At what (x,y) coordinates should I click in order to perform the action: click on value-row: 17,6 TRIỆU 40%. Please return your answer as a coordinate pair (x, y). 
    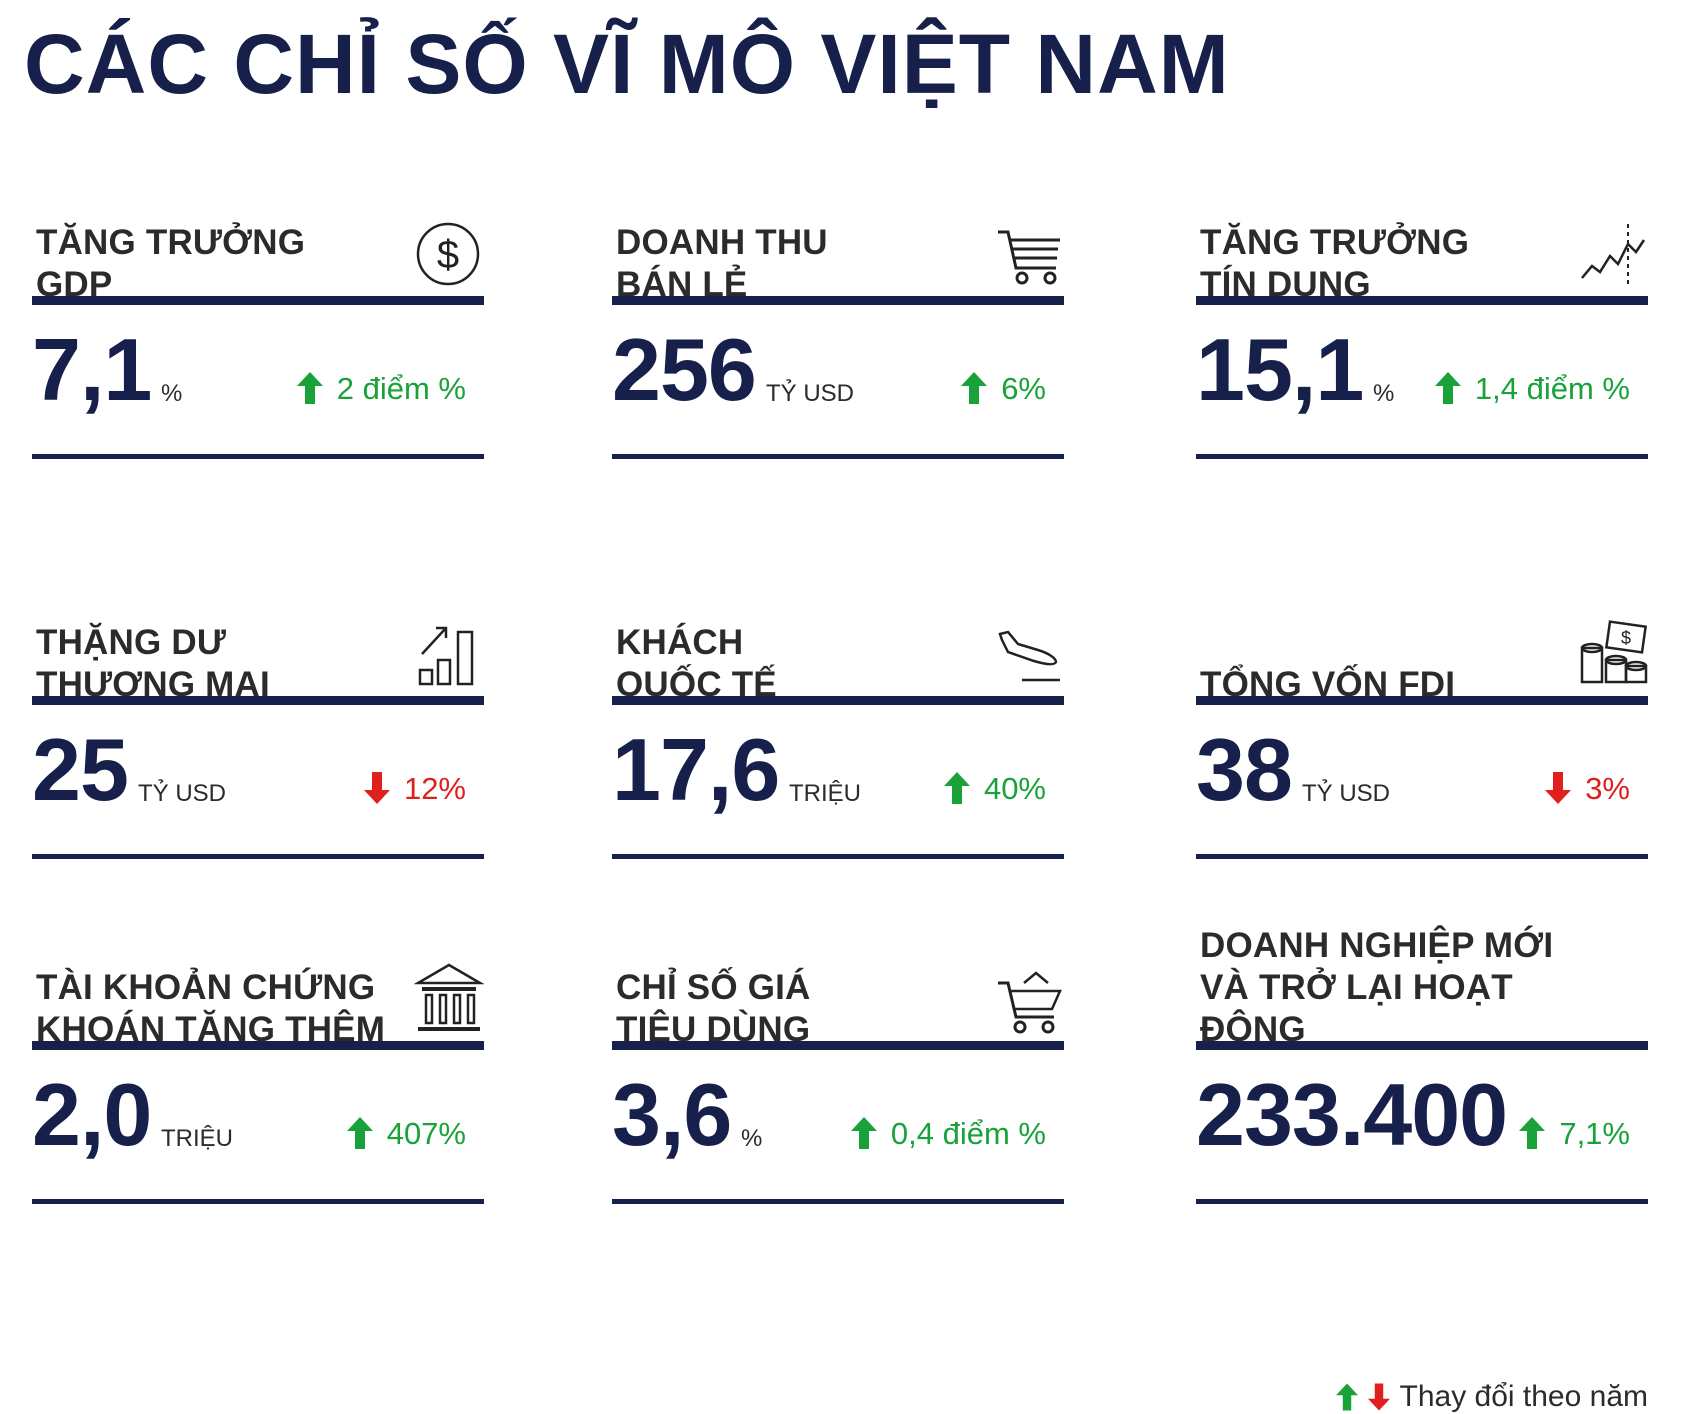
    Looking at the image, I should click on (838, 773).